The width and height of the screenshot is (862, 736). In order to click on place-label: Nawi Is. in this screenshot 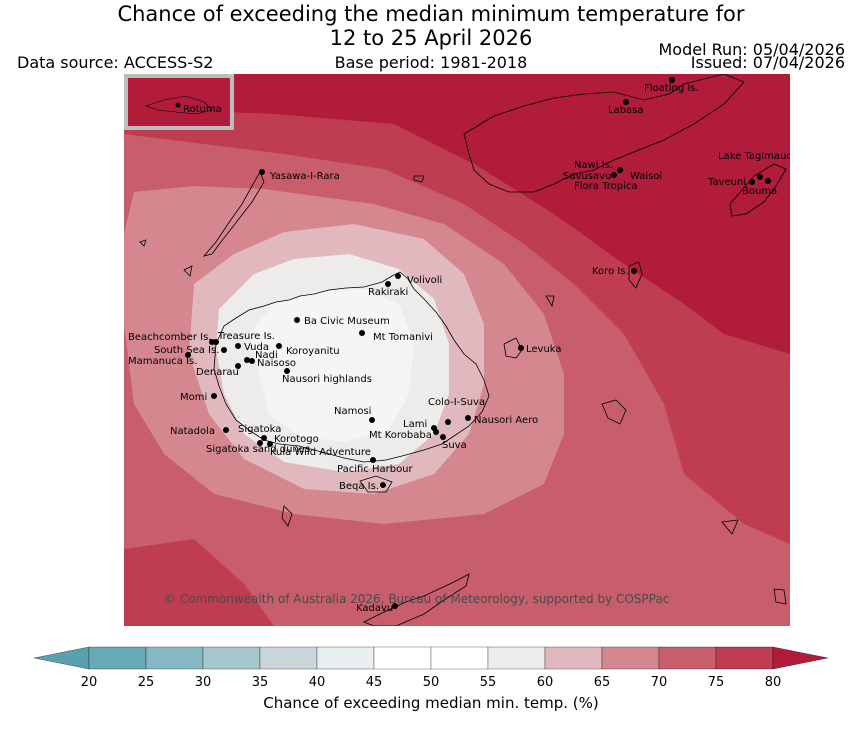, I will do `click(593, 165)`.